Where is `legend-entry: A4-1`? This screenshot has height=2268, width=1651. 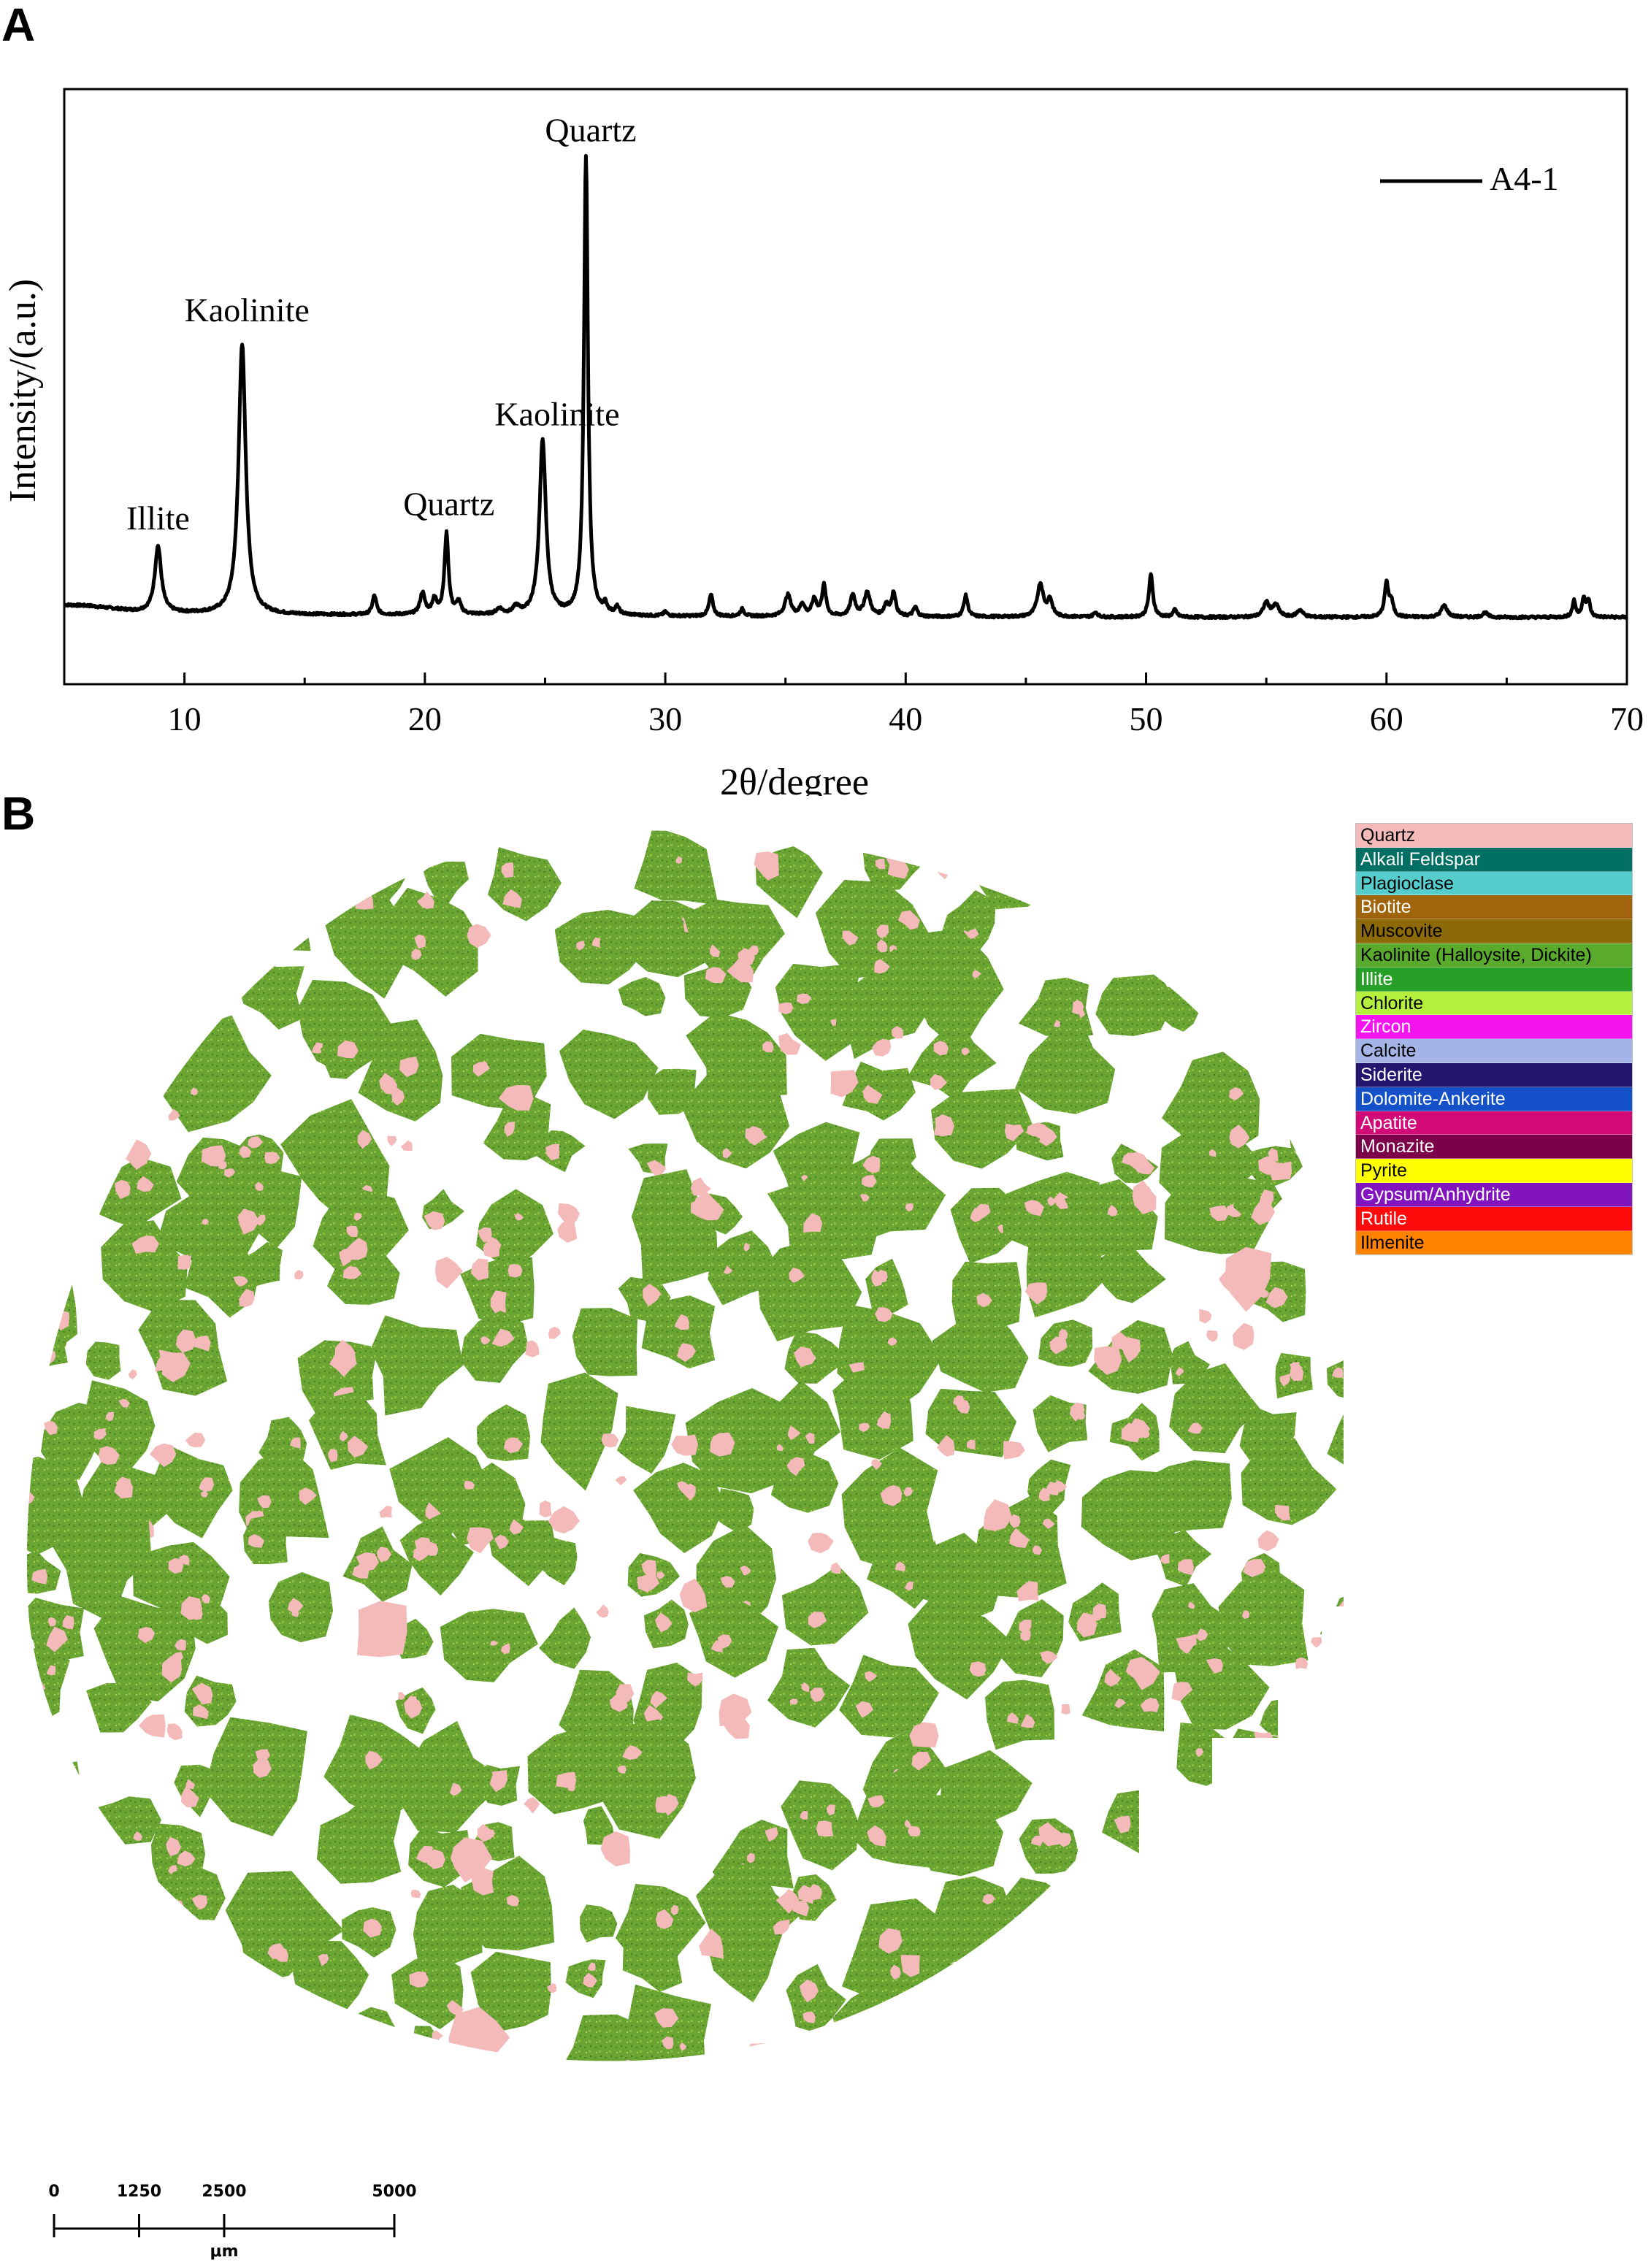 legend-entry: A4-1 is located at coordinates (1524, 178).